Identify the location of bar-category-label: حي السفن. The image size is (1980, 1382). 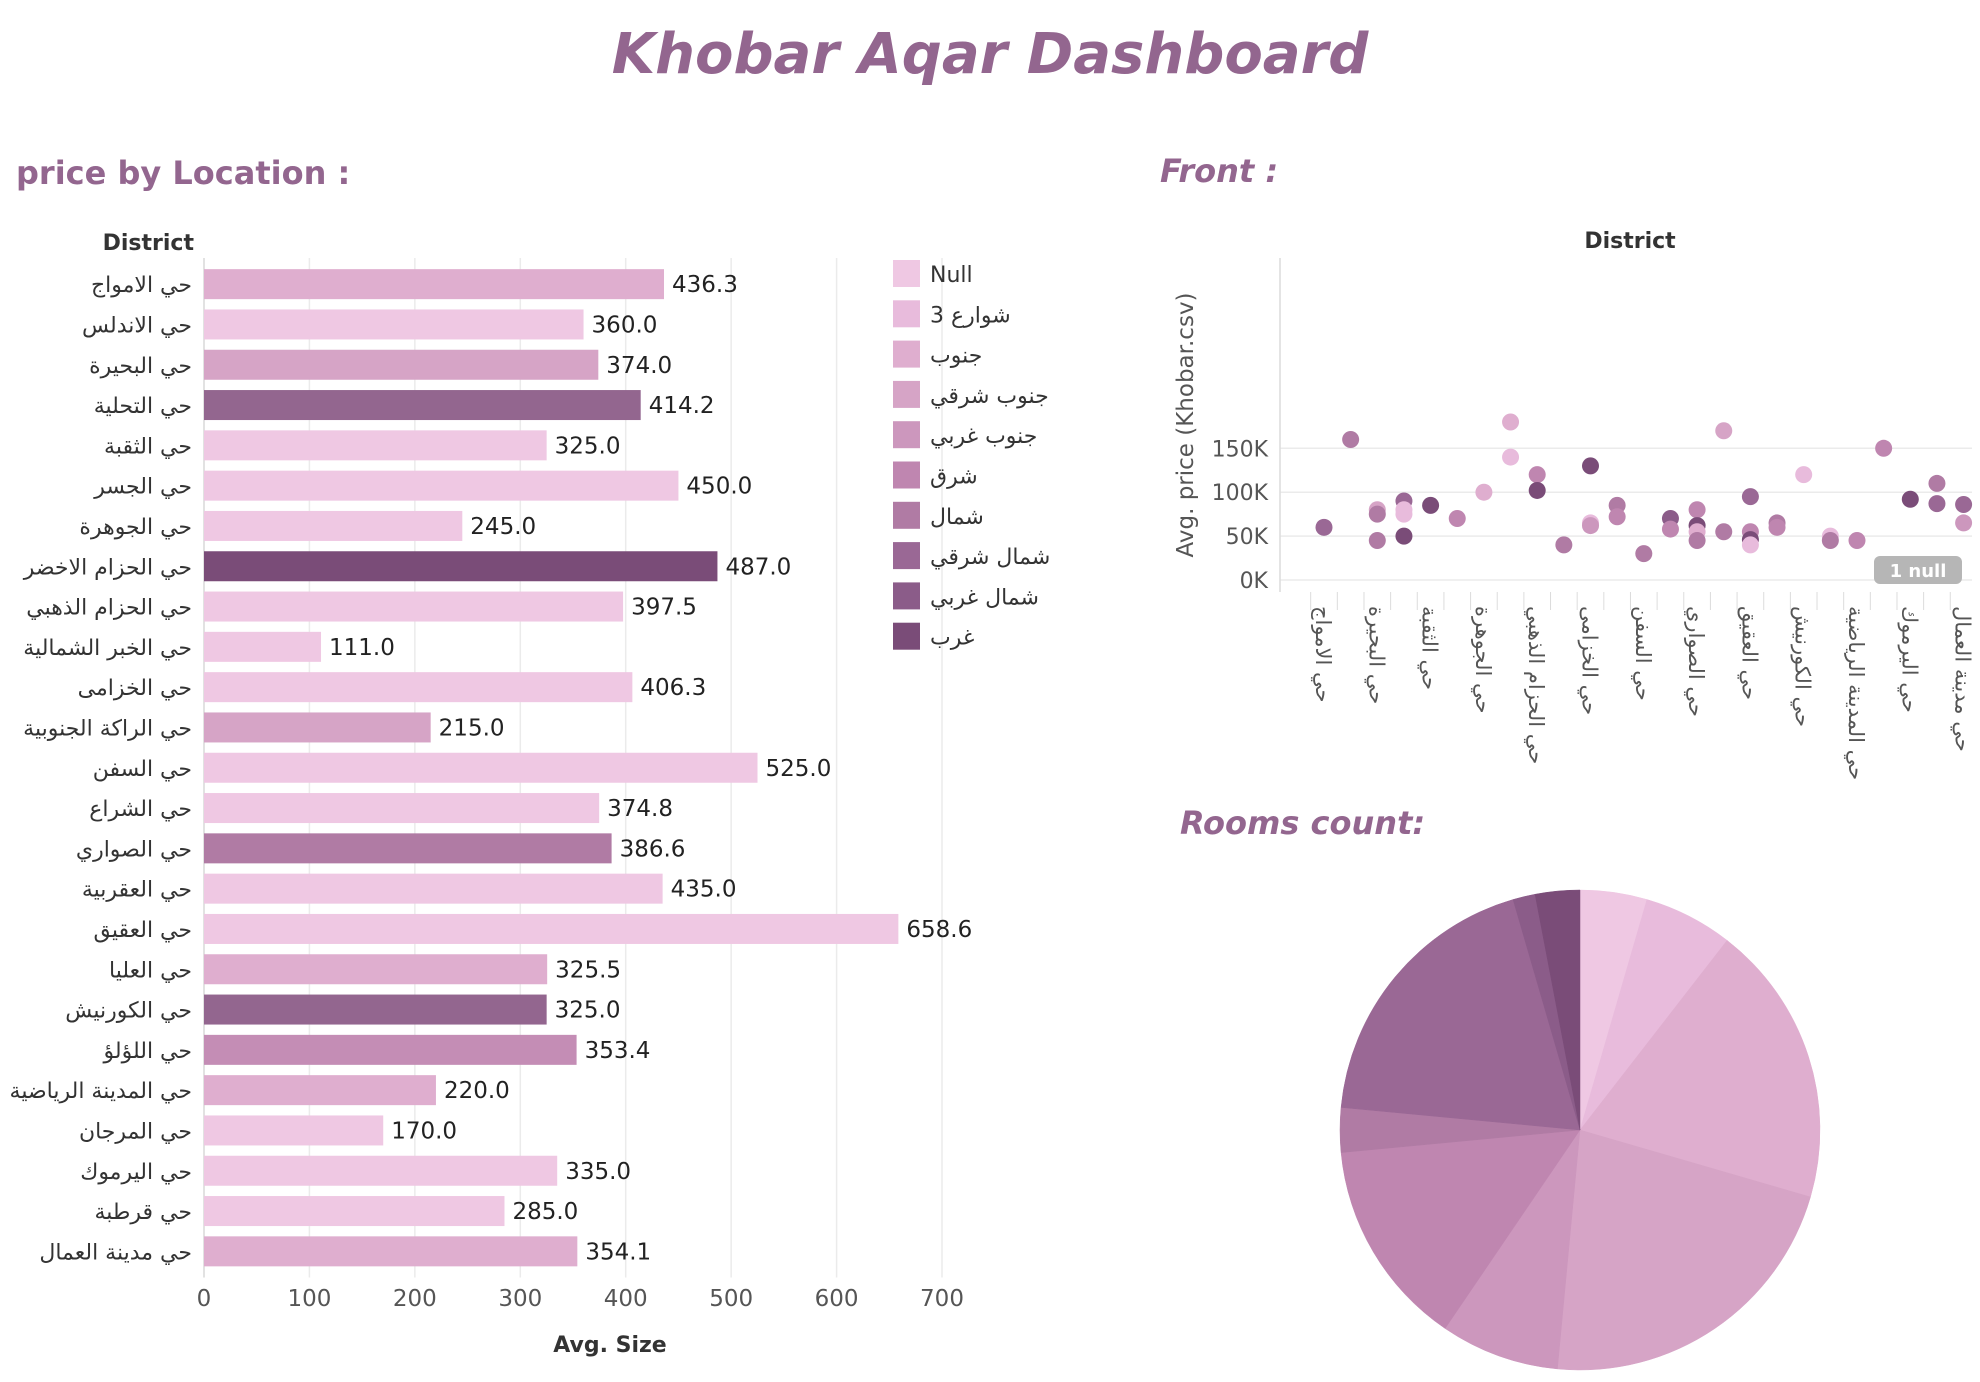
(142, 769).